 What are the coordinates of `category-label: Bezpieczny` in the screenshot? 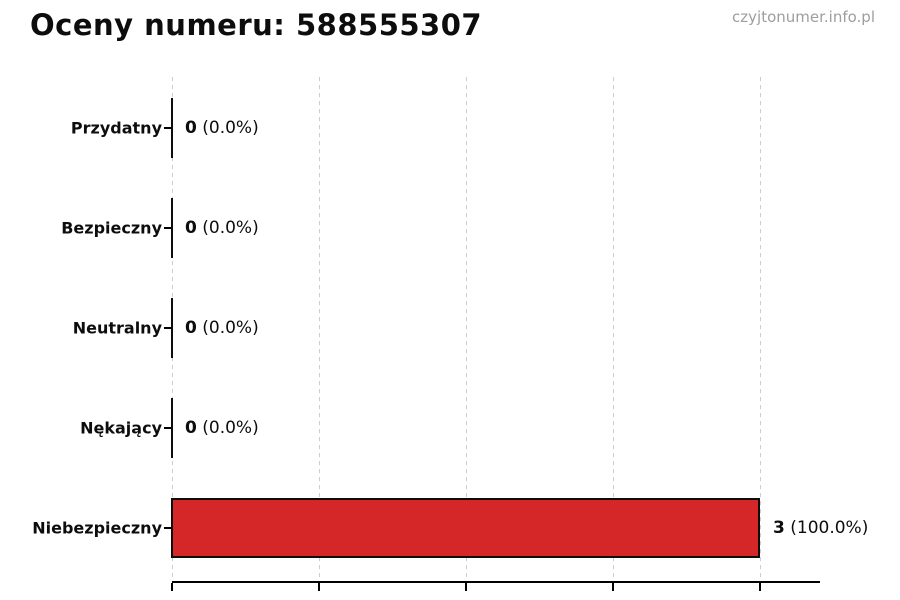 It's located at (111, 228).